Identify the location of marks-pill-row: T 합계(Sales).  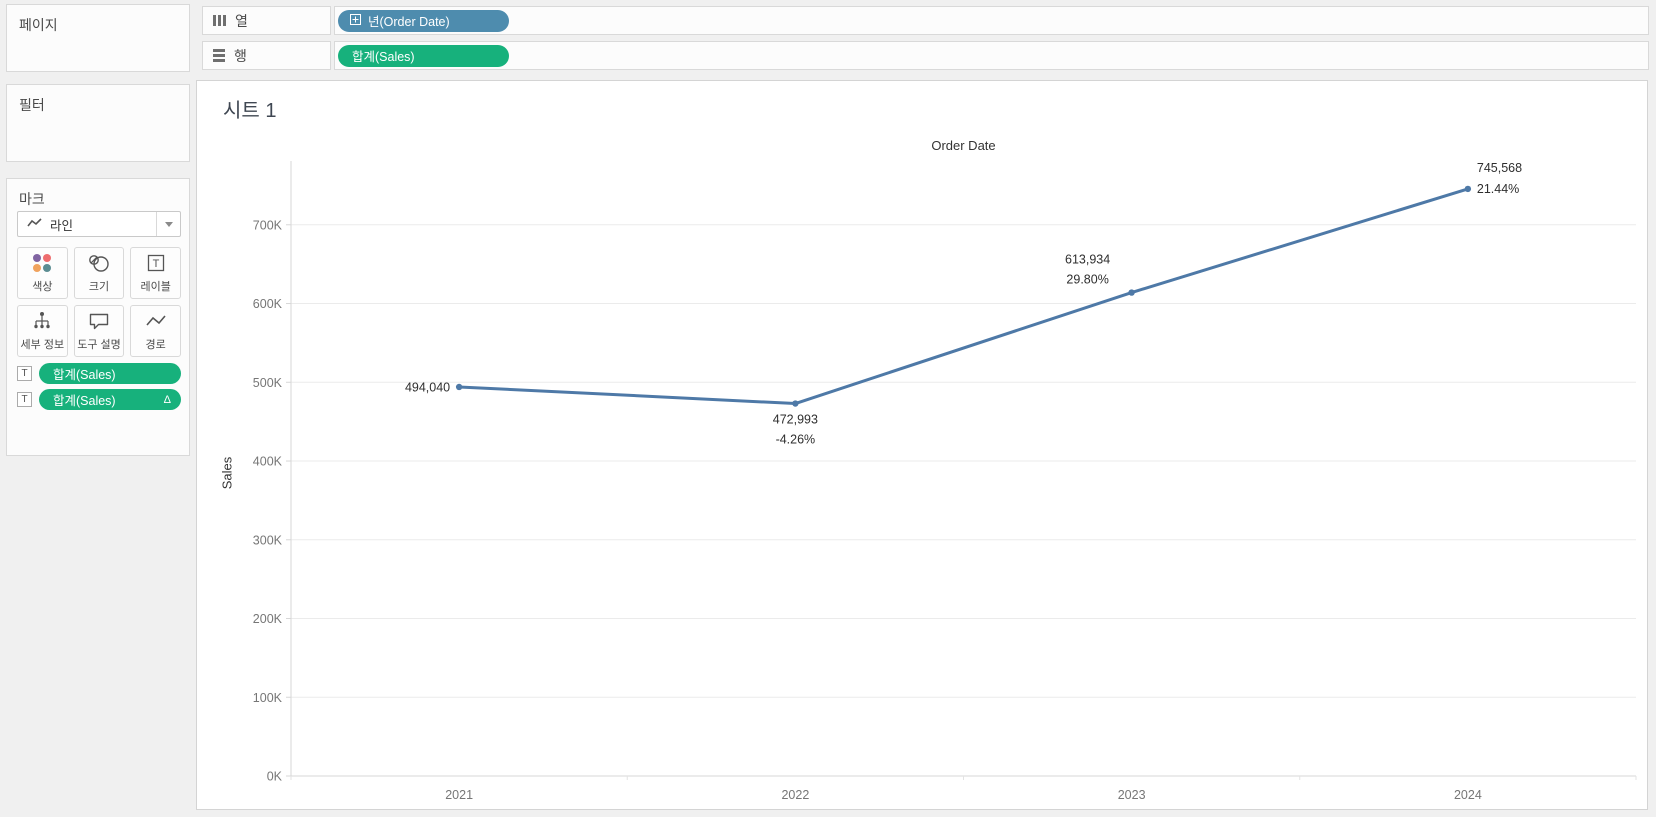
(99, 373).